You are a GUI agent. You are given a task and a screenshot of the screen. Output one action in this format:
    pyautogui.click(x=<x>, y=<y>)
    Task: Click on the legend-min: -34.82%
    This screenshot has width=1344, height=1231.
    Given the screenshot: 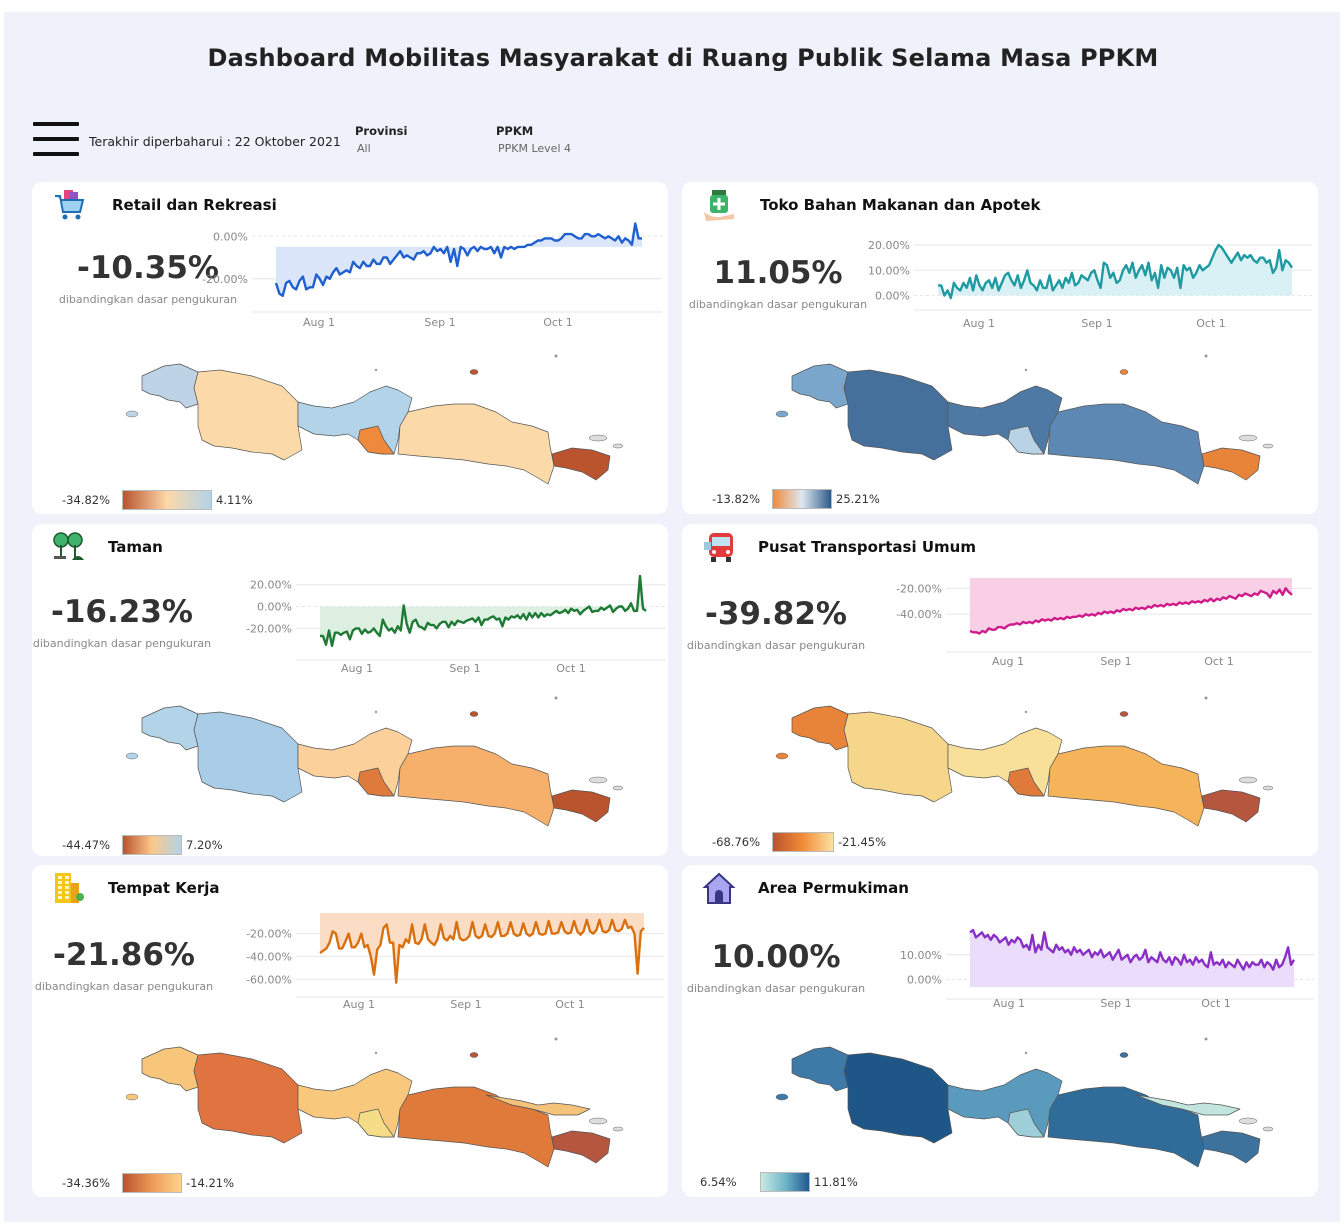 What is the action you would take?
    pyautogui.click(x=86, y=500)
    